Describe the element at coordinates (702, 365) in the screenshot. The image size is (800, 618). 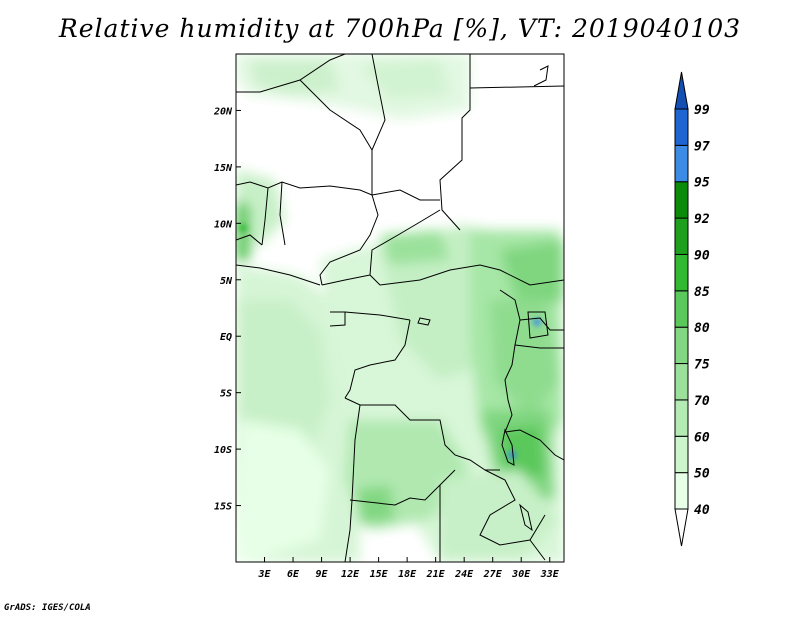
I see `colorbar-label: 75` at that location.